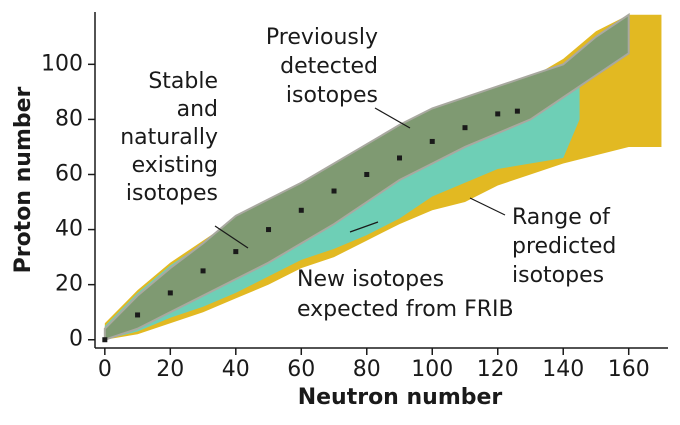  What do you see at coordinates (69, 173) in the screenshot?
I see `y-tick-label: 60` at bounding box center [69, 173].